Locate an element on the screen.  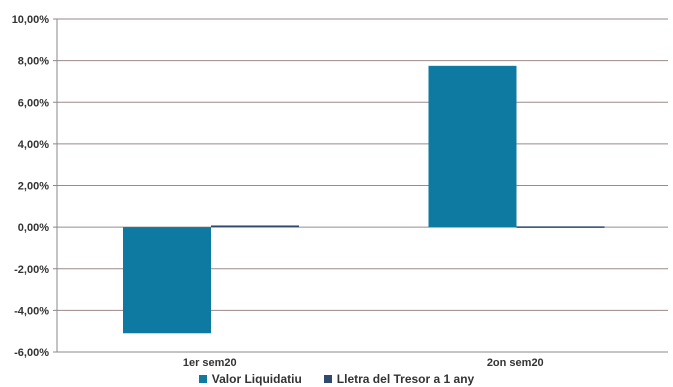
y-tick-label: -6,00% is located at coordinates (31, 353).